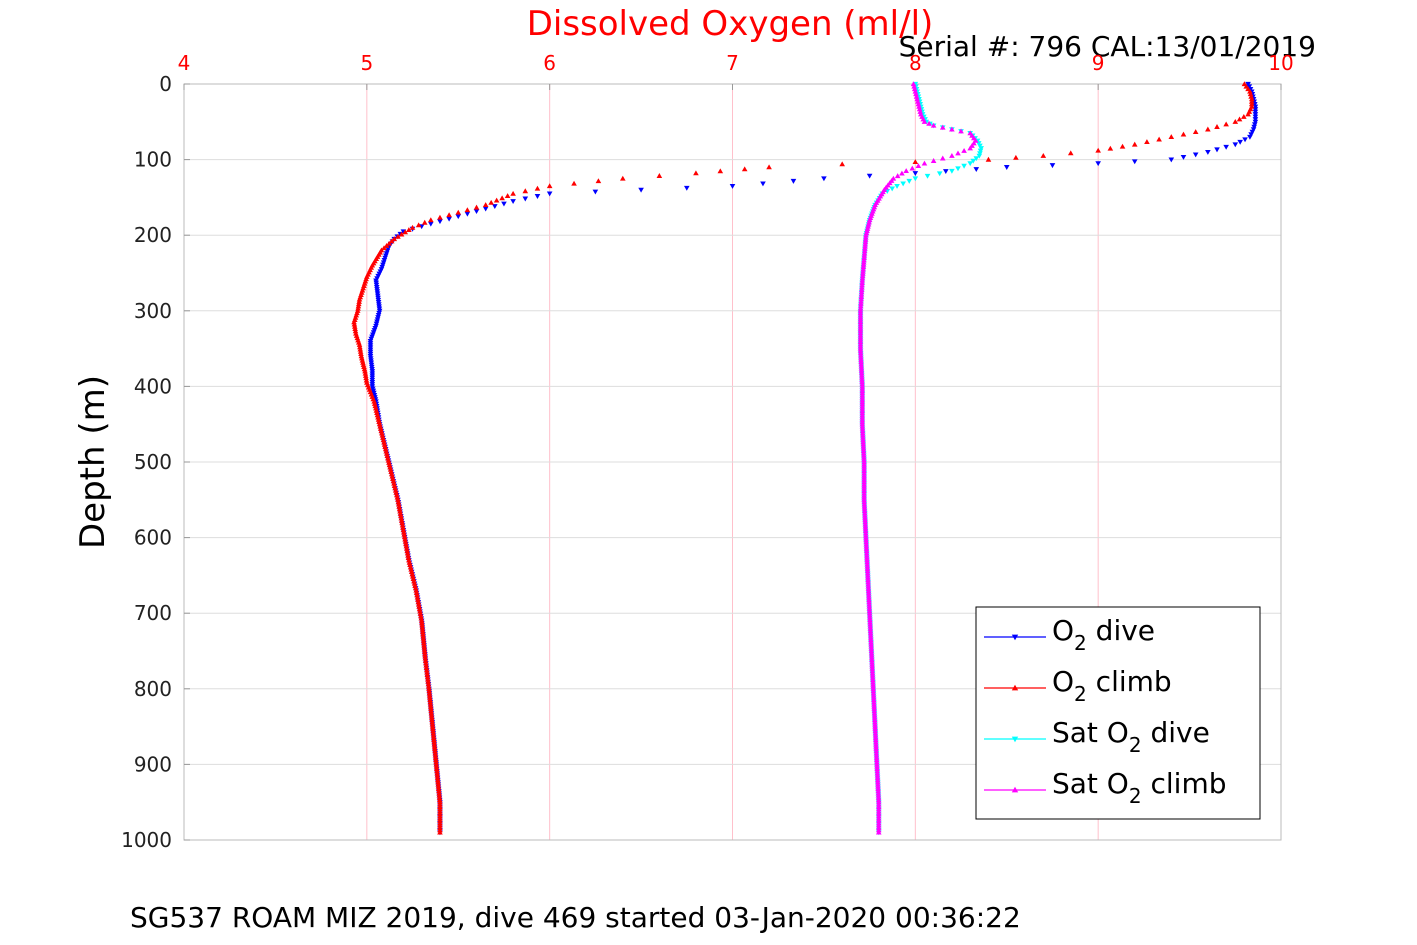  I want to click on legend-swatch-marker, so click(1015, 789).